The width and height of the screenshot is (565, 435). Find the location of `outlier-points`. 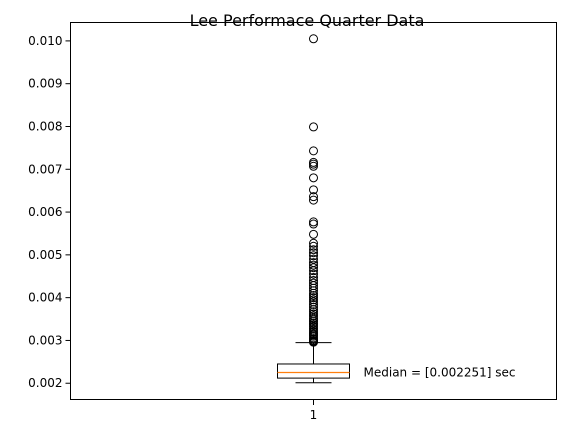

outlier-points is located at coordinates (313, 190).